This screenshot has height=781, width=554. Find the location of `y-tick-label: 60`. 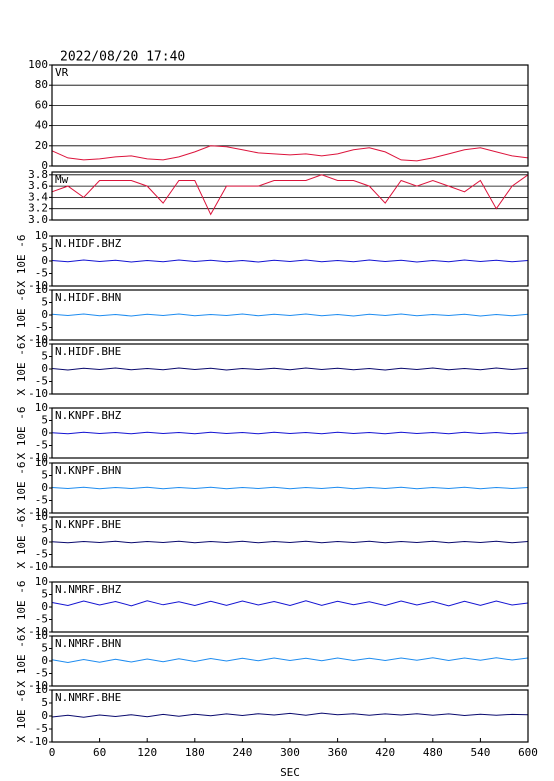

y-tick-label: 60 is located at coordinates (41, 104).